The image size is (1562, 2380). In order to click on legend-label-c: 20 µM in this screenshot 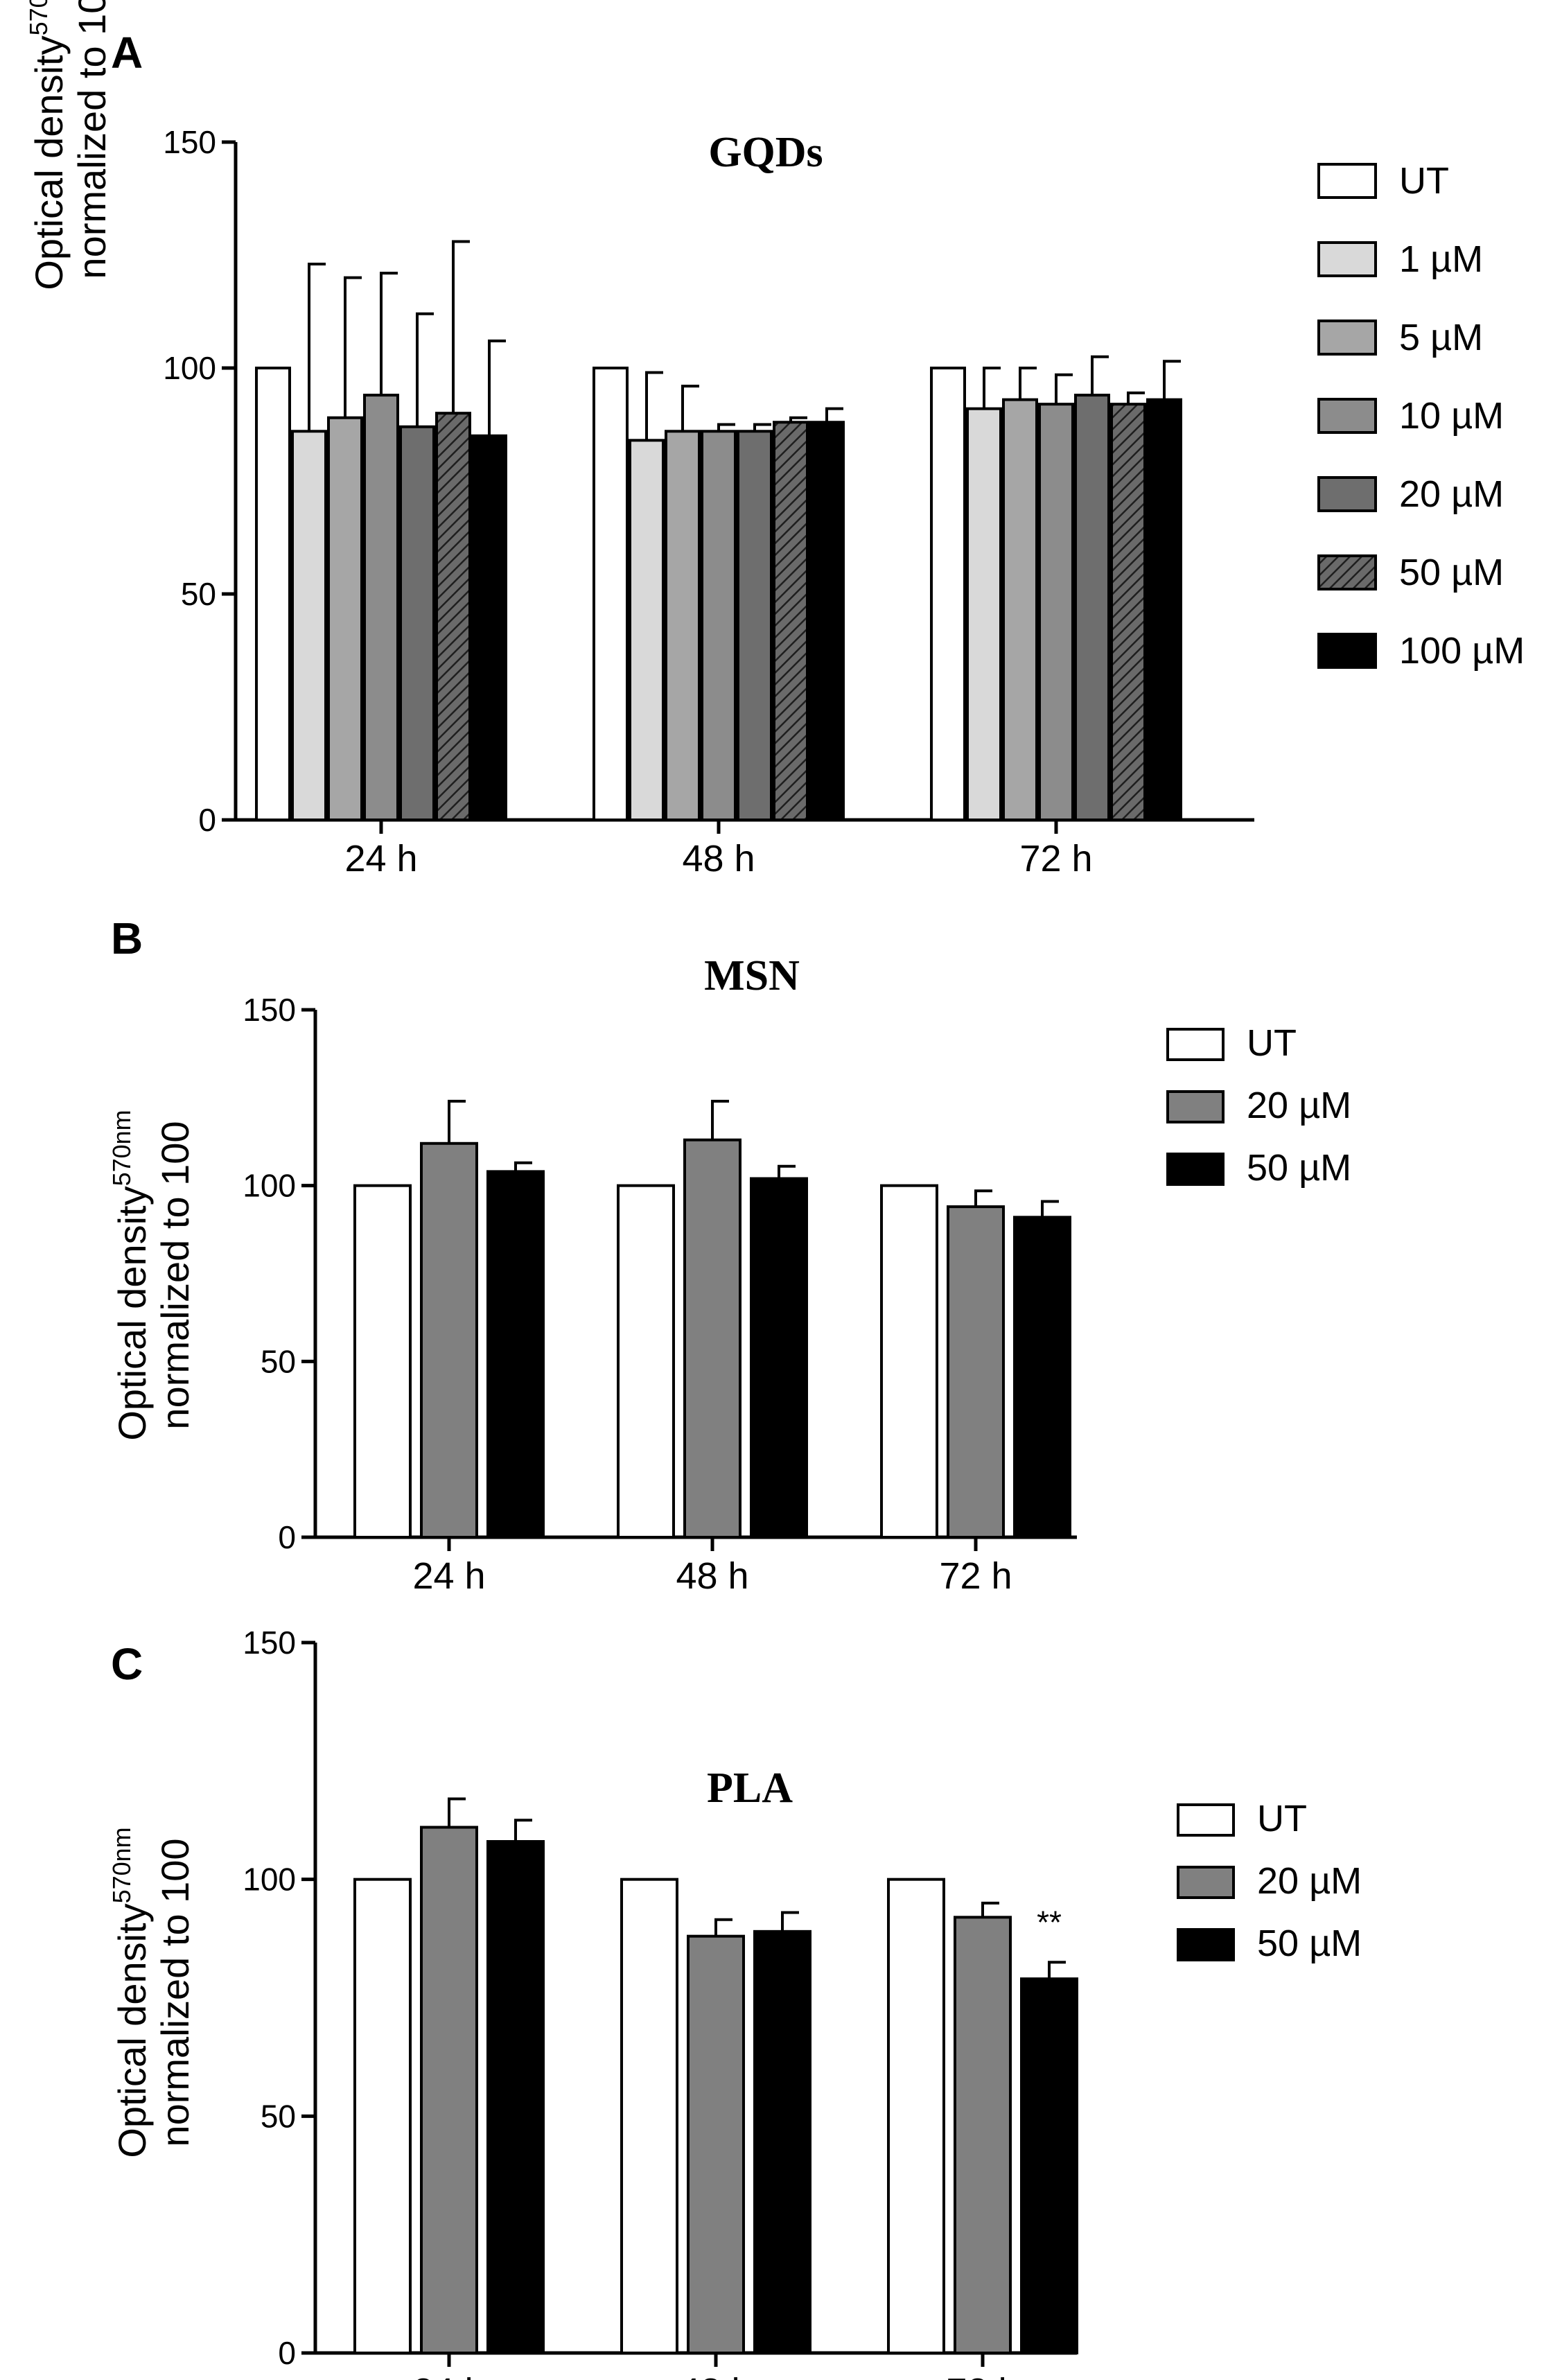, I will do `click(1309, 1881)`.